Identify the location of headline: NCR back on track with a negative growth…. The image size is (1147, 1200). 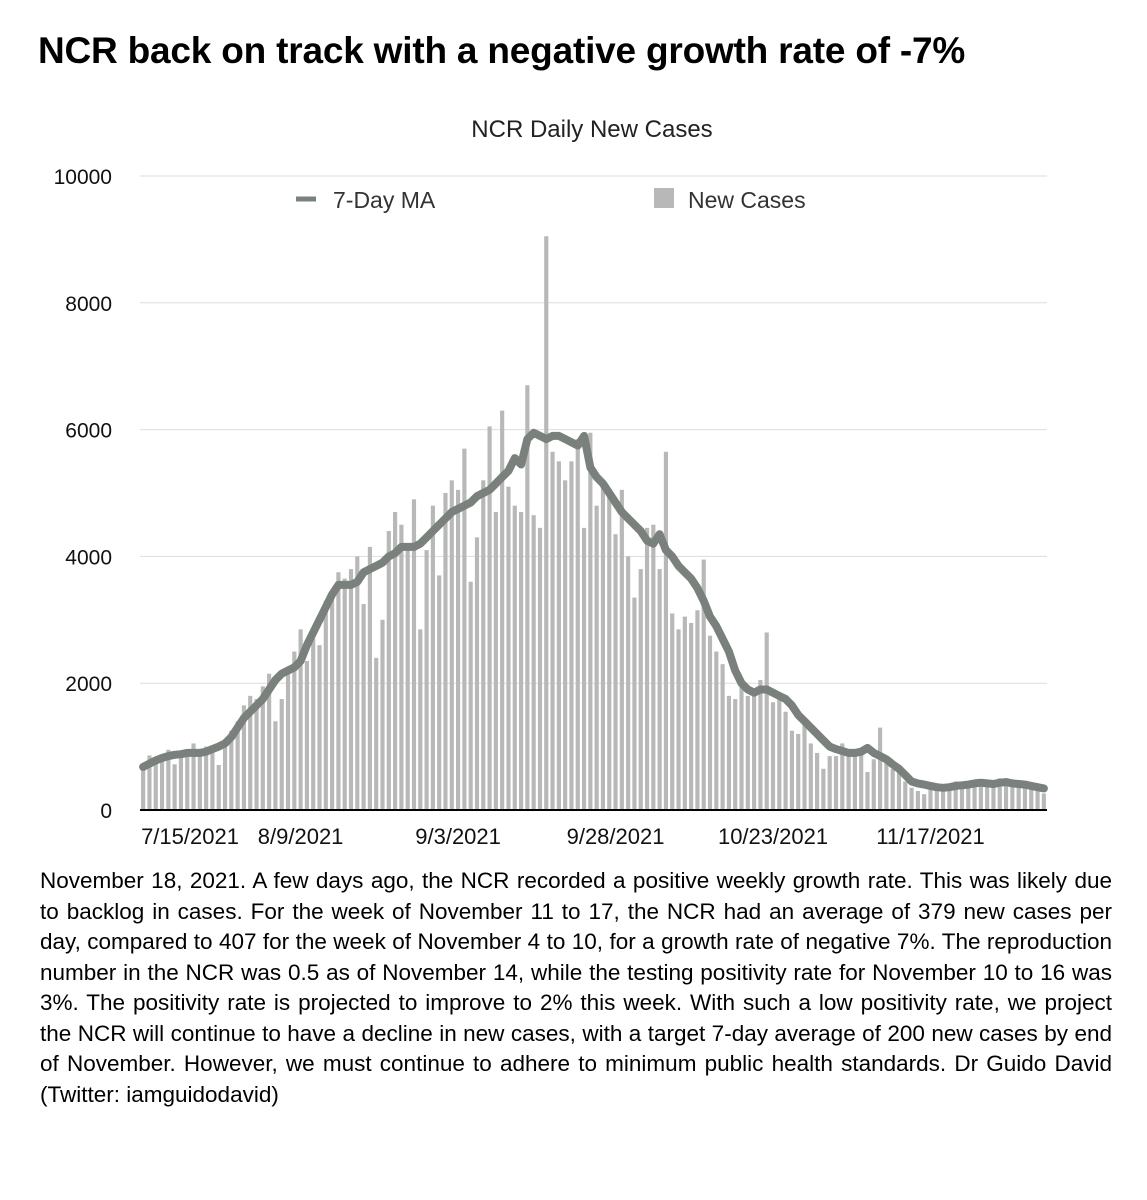
(502, 50).